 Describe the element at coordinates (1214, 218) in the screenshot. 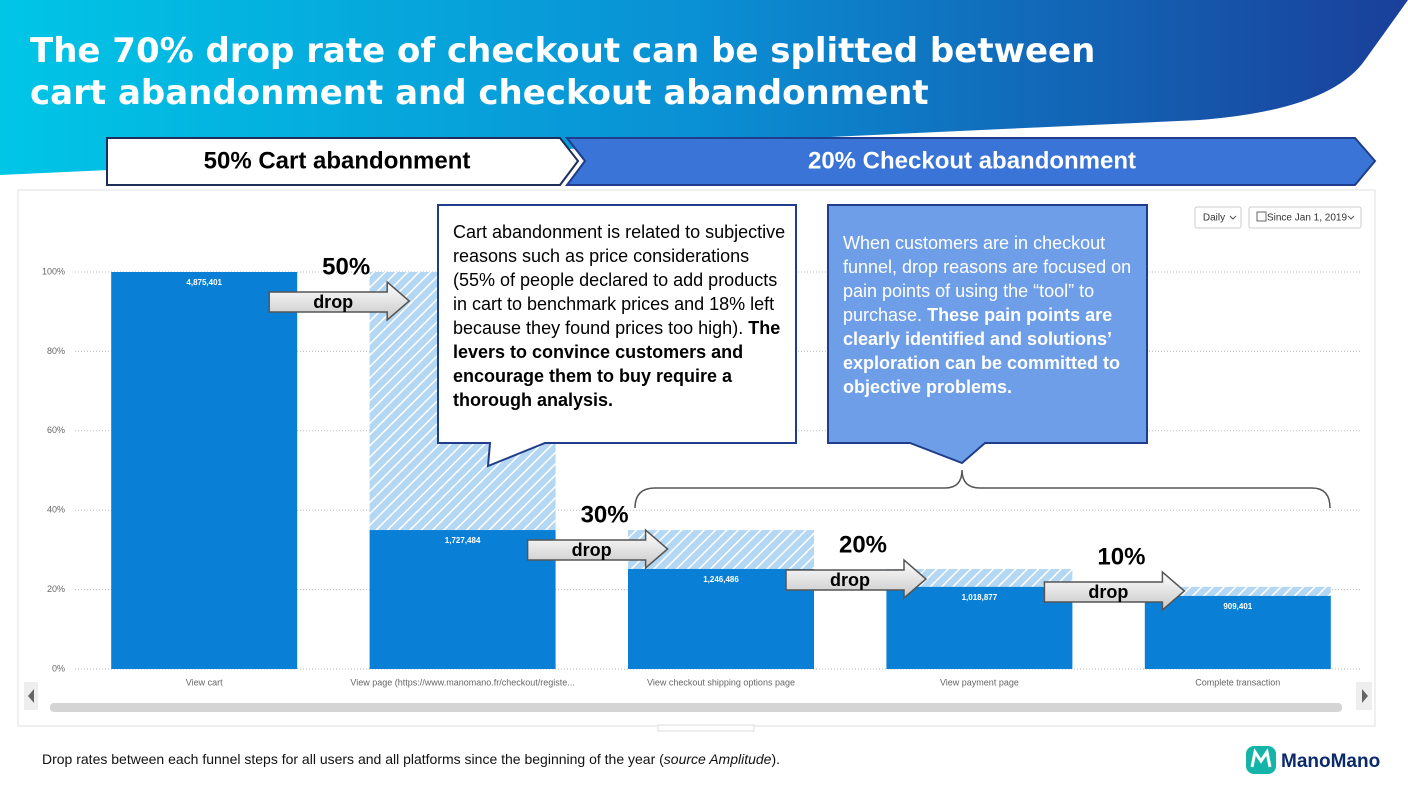

I see `interval-label: Daily` at that location.